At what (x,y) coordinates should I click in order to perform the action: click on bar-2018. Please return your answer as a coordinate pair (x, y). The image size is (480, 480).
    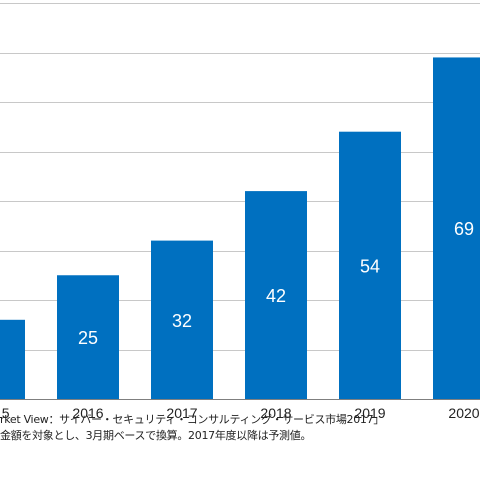
    Looking at the image, I should click on (276, 295).